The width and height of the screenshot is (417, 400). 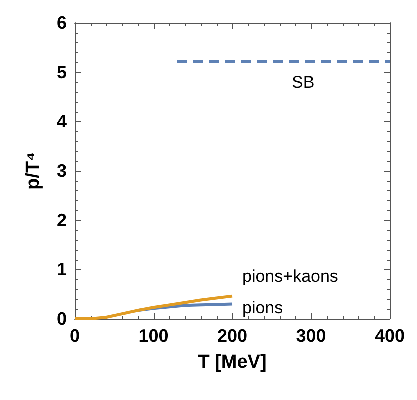 What do you see at coordinates (61, 23) in the screenshot?
I see `y-tick-label: 6` at bounding box center [61, 23].